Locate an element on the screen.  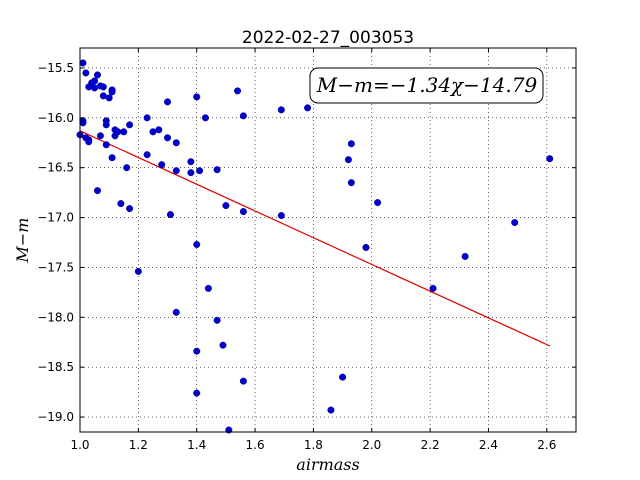
x-tick-label: 2.4 is located at coordinates (488, 445).